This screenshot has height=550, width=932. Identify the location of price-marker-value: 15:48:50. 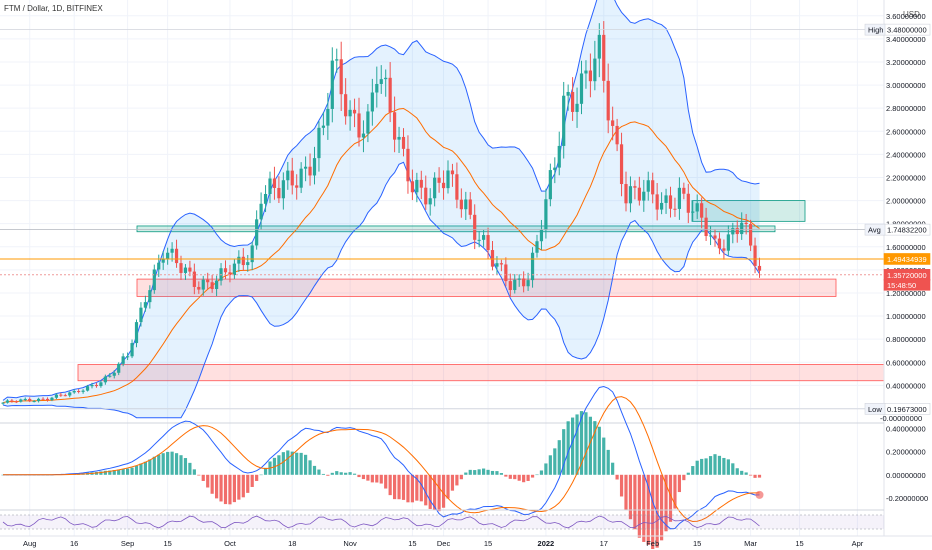
(901, 285).